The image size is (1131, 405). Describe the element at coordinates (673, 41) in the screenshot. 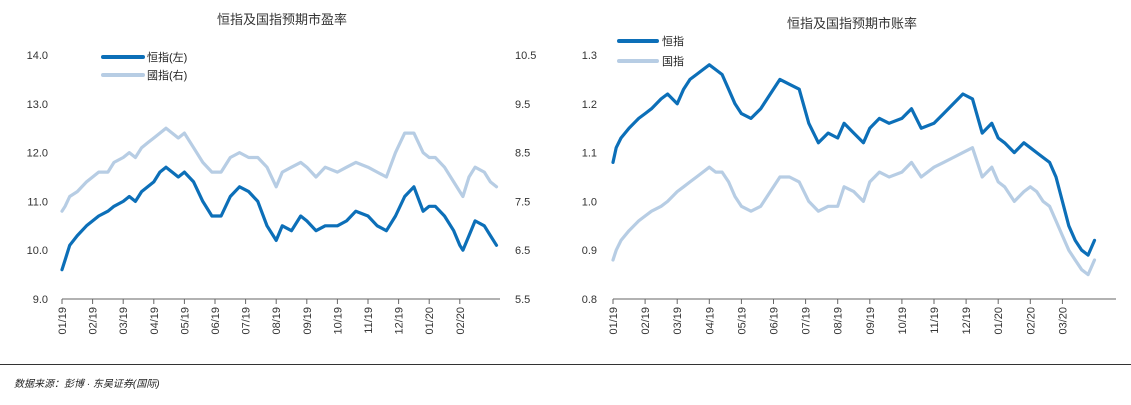

I see `pb-legend-hsi: 恒指` at that location.